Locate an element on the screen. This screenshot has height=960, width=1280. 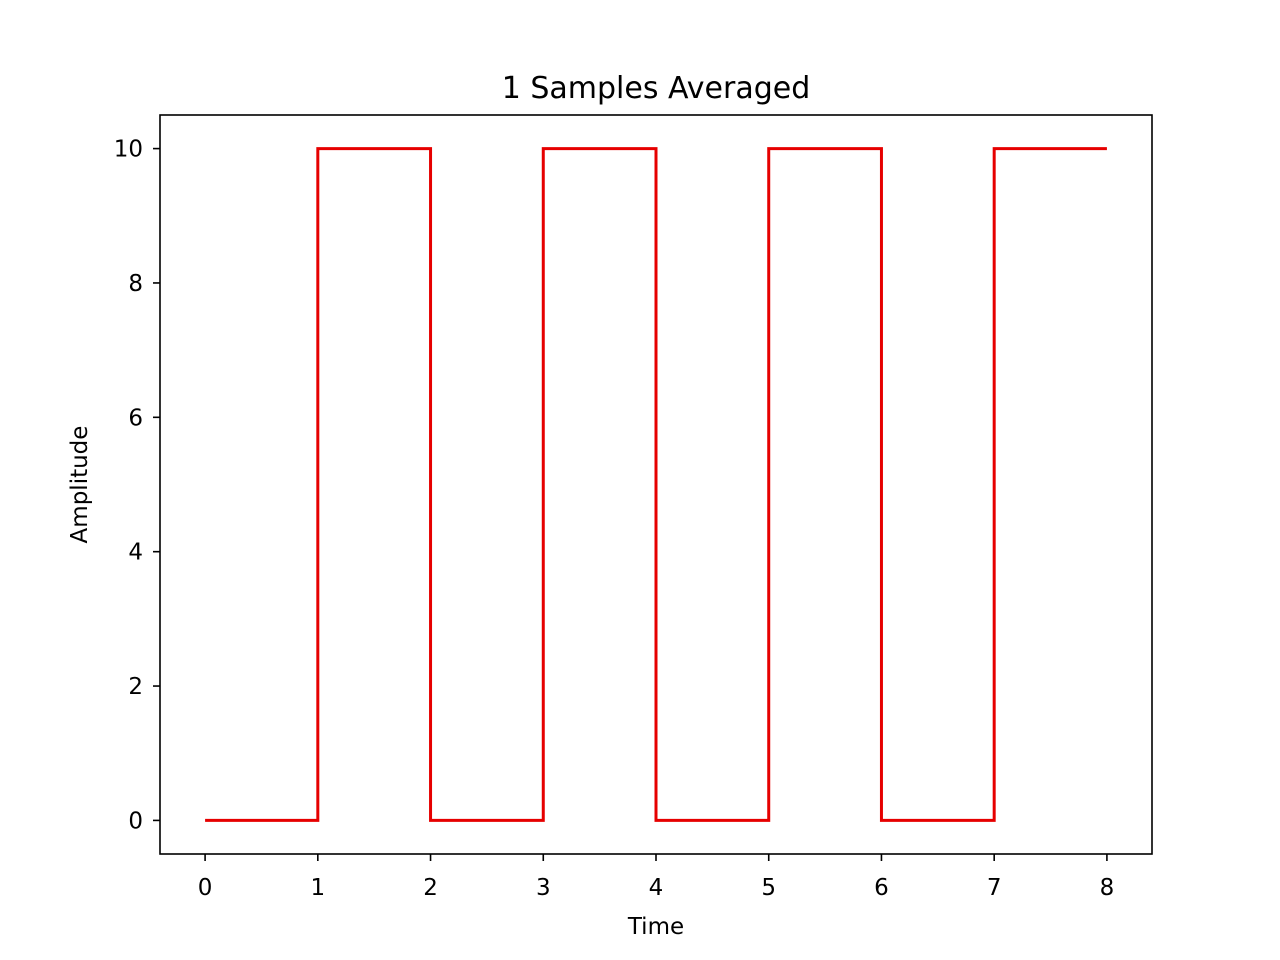
y-tick-label: 6 is located at coordinates (135, 418).